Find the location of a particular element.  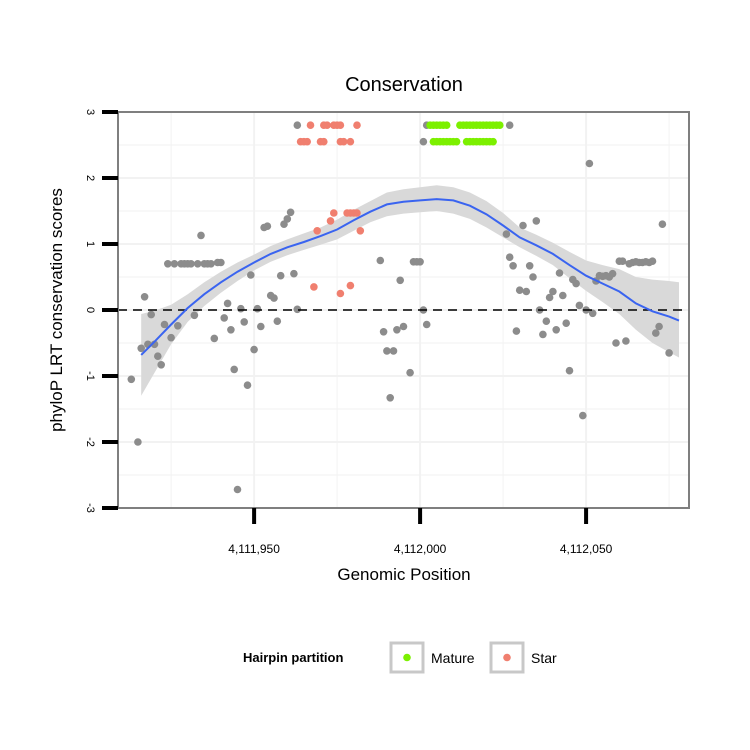

legend: Hairpin partition Mature Star is located at coordinates (400, 657).